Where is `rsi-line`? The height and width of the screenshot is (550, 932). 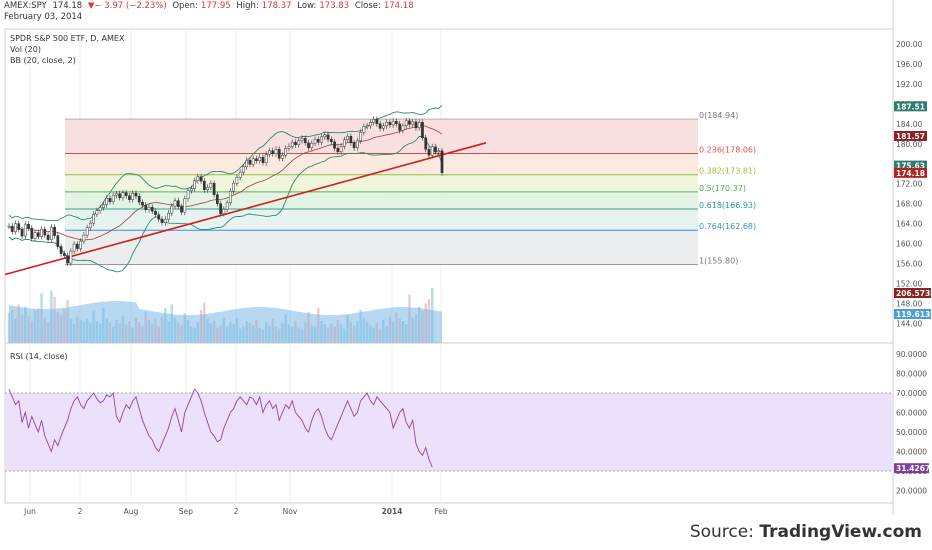
rsi-line is located at coordinates (220, 428).